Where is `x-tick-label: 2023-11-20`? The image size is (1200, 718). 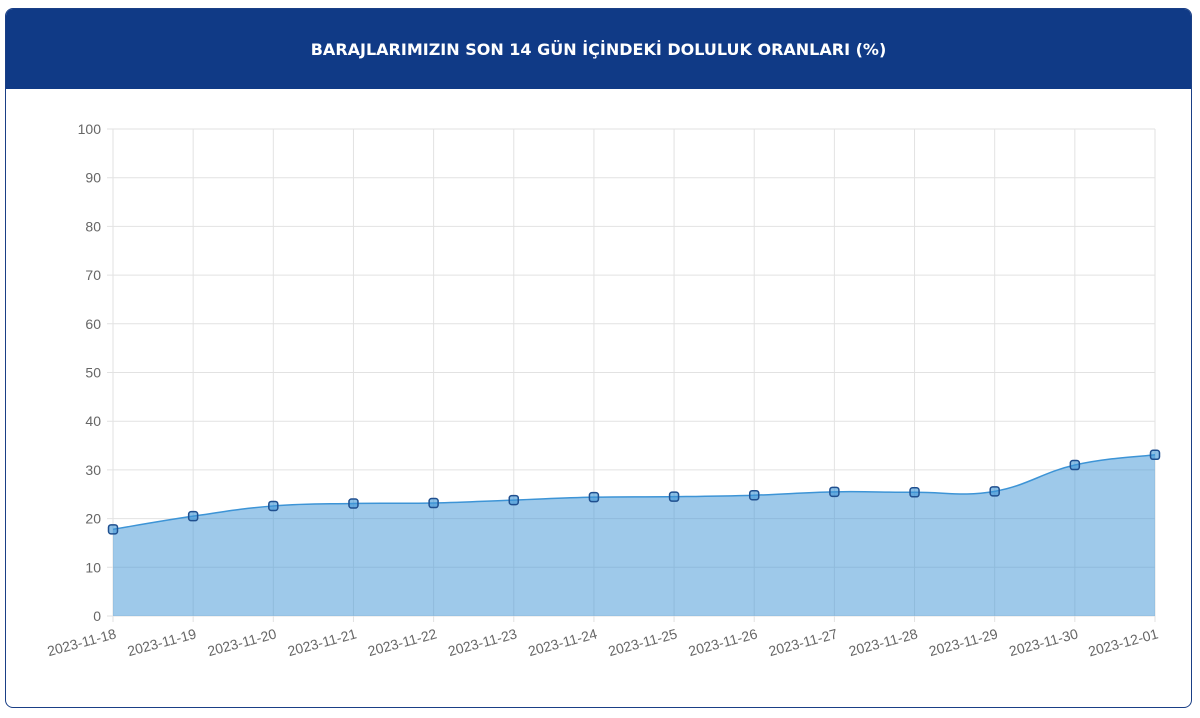
x-tick-label: 2023-11-20 is located at coordinates (242, 642).